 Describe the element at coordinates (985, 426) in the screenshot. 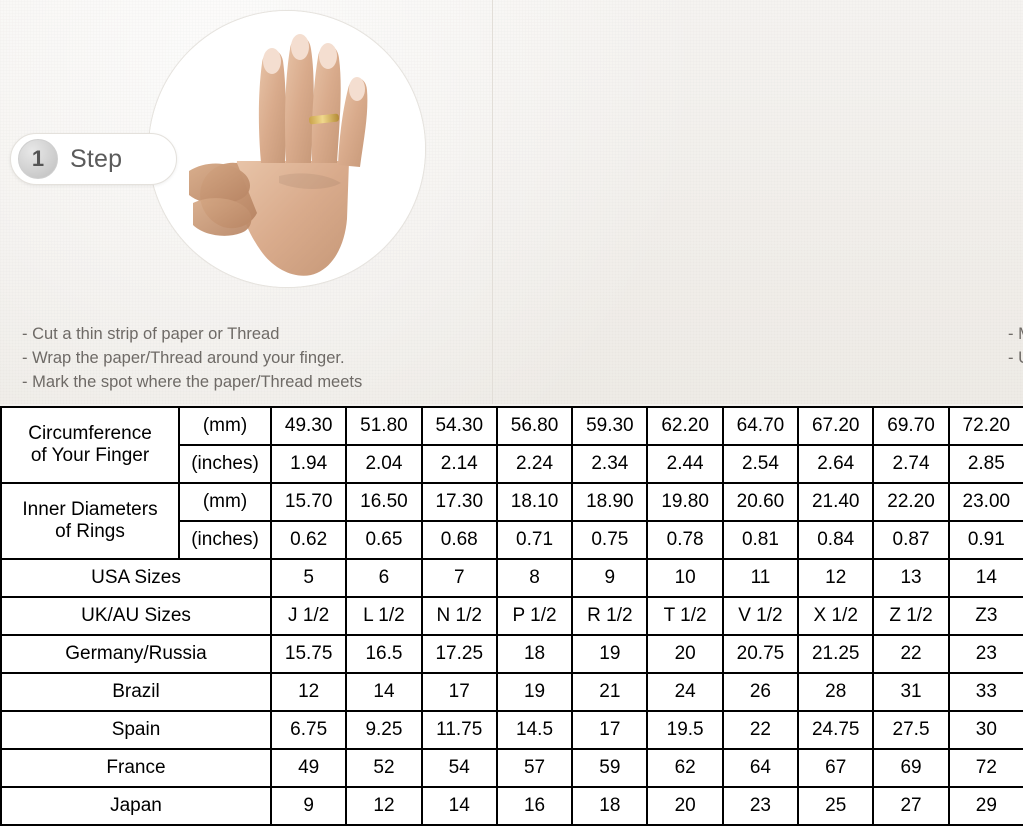

I see `cell: 72.20` at that location.